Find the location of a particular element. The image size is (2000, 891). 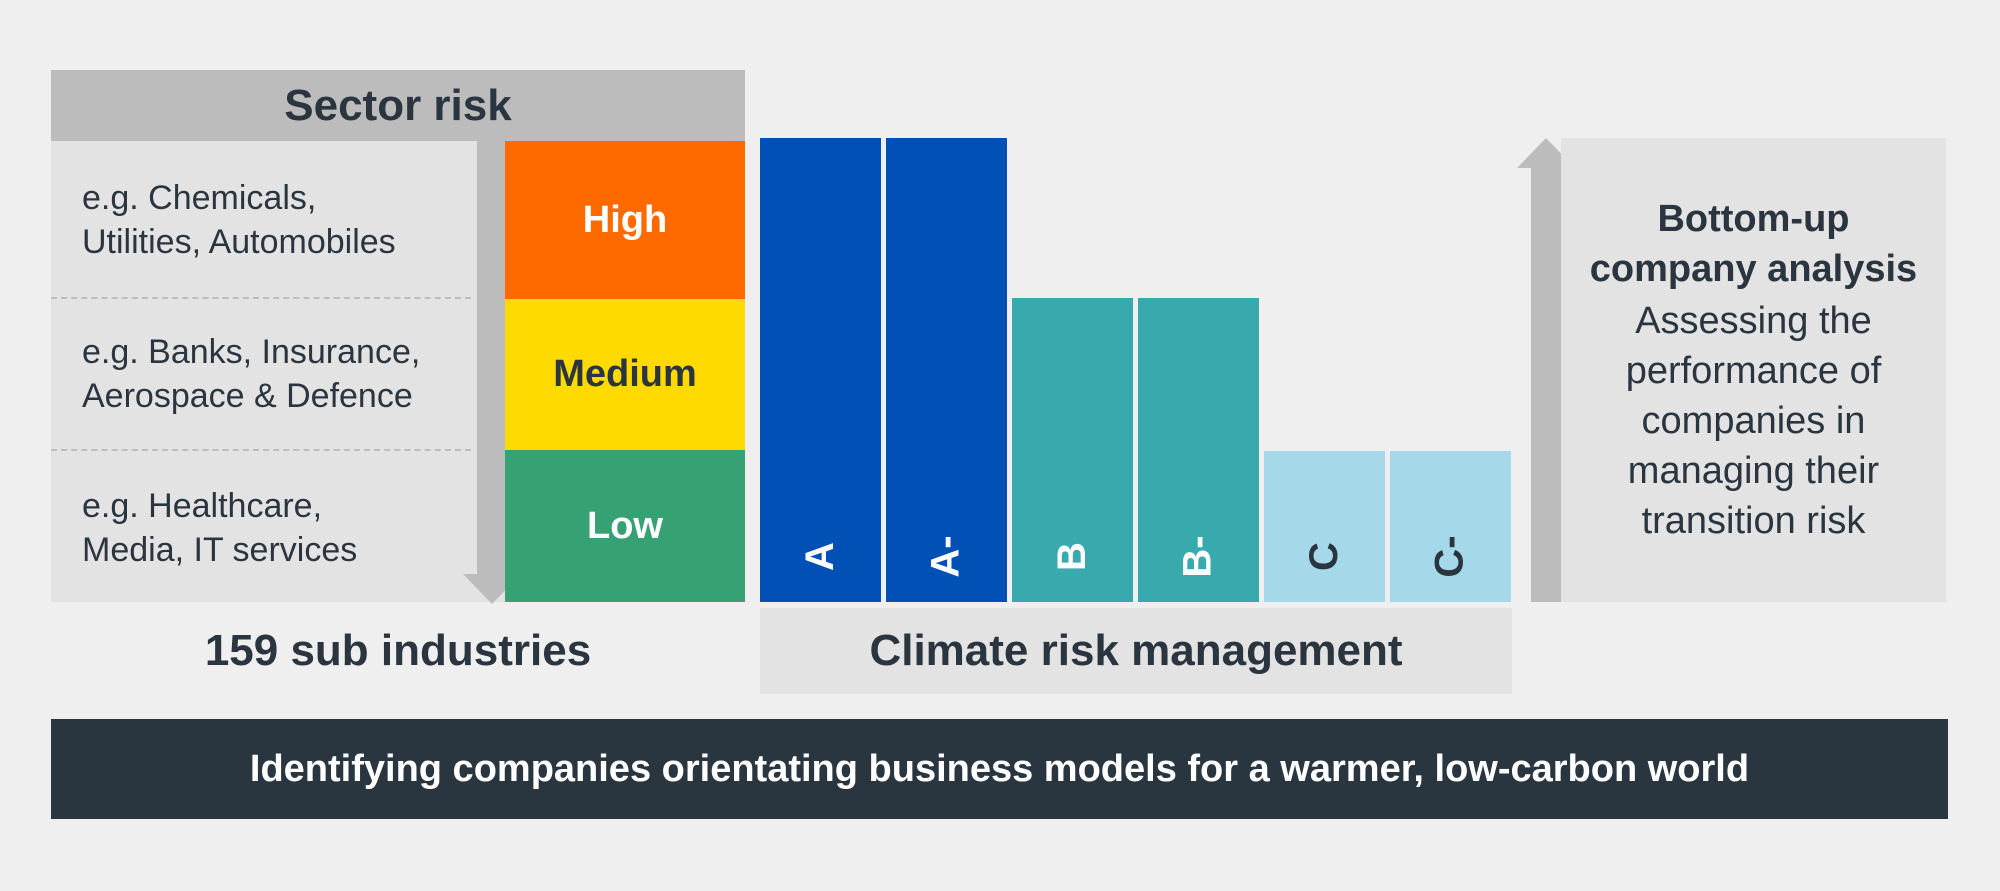

risk-level-label: High is located at coordinates (625, 219).